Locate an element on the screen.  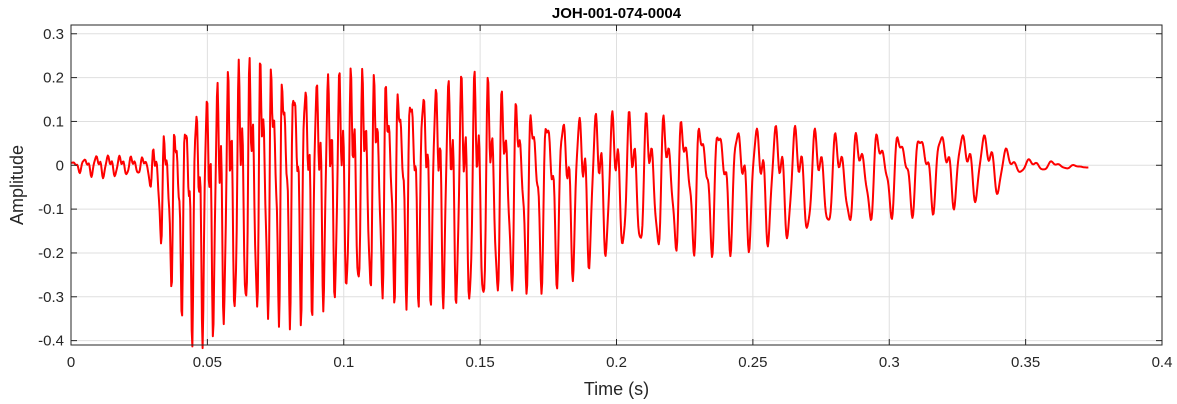
x-tick-label: 0.3 is located at coordinates (889, 362).